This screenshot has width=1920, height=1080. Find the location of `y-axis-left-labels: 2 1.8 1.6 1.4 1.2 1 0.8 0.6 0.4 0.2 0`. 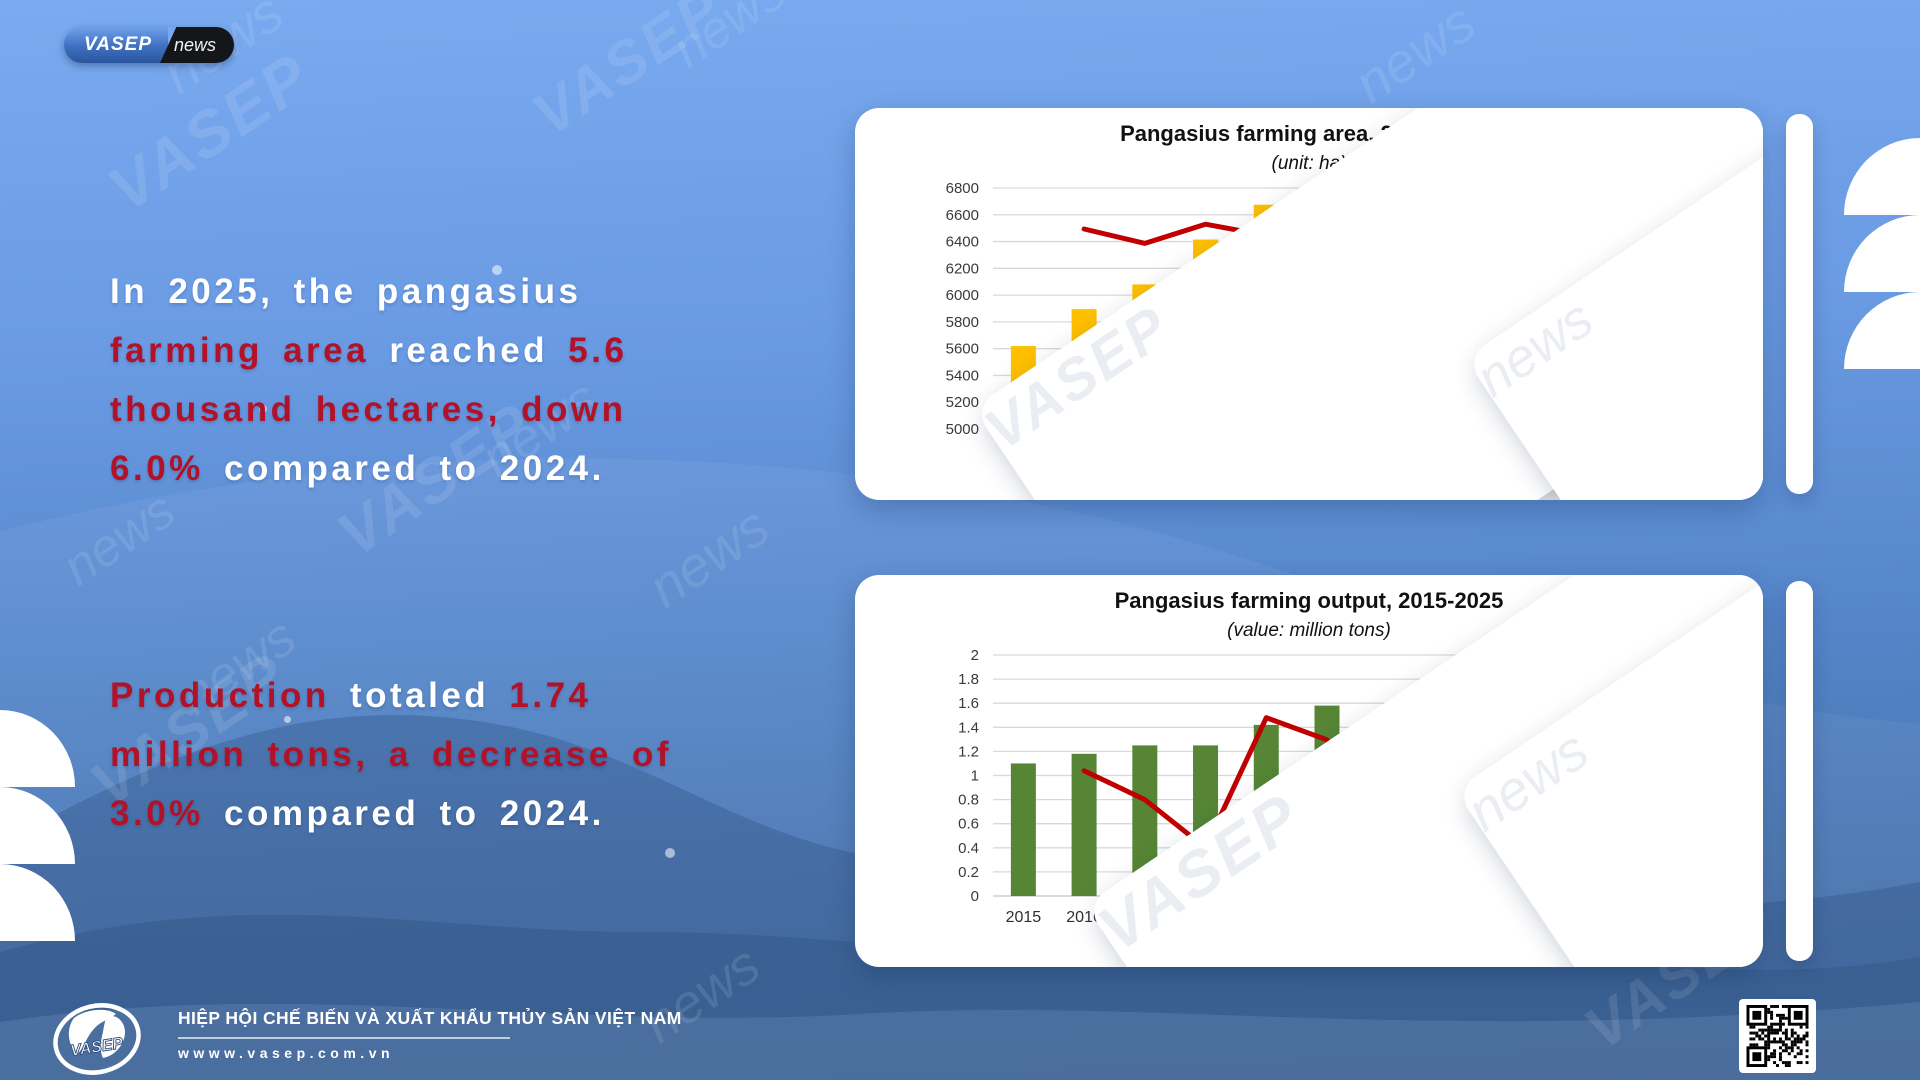

y-axis-left-labels: 2 1.8 1.6 1.4 1.2 1 0.8 0.6 0.4 0.2 0 is located at coordinates (968, 776).